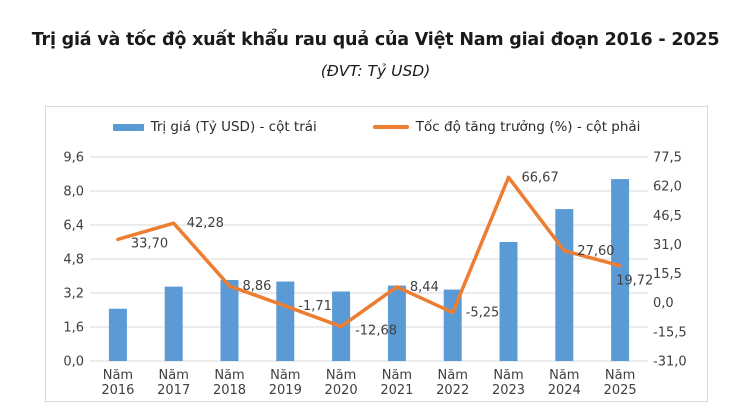  Describe the element at coordinates (205, 223) in the screenshot. I see `point-label: 42,28` at that location.